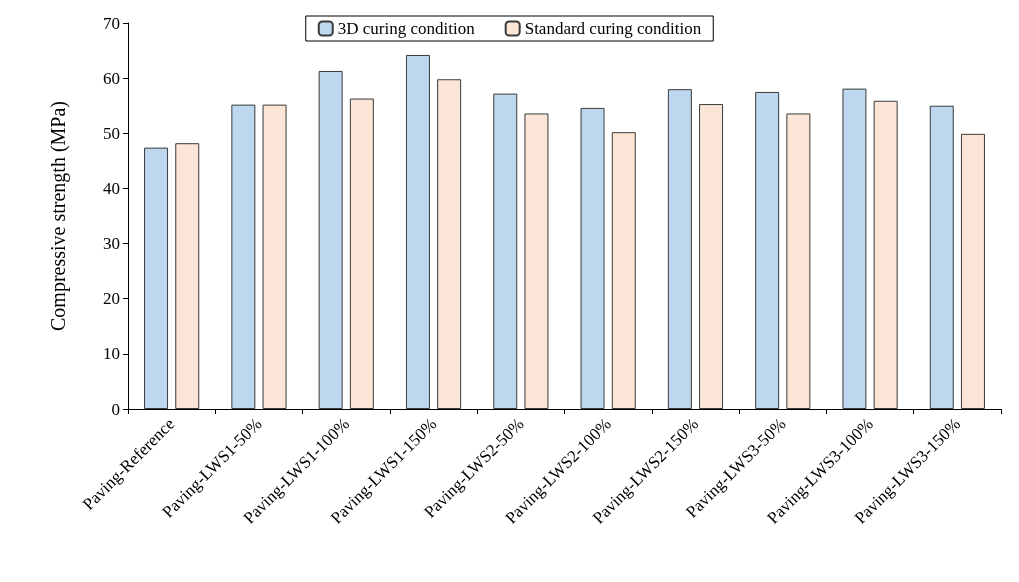 The height and width of the screenshot is (582, 1019). I want to click on y-tick-label: 40, so click(111, 188).